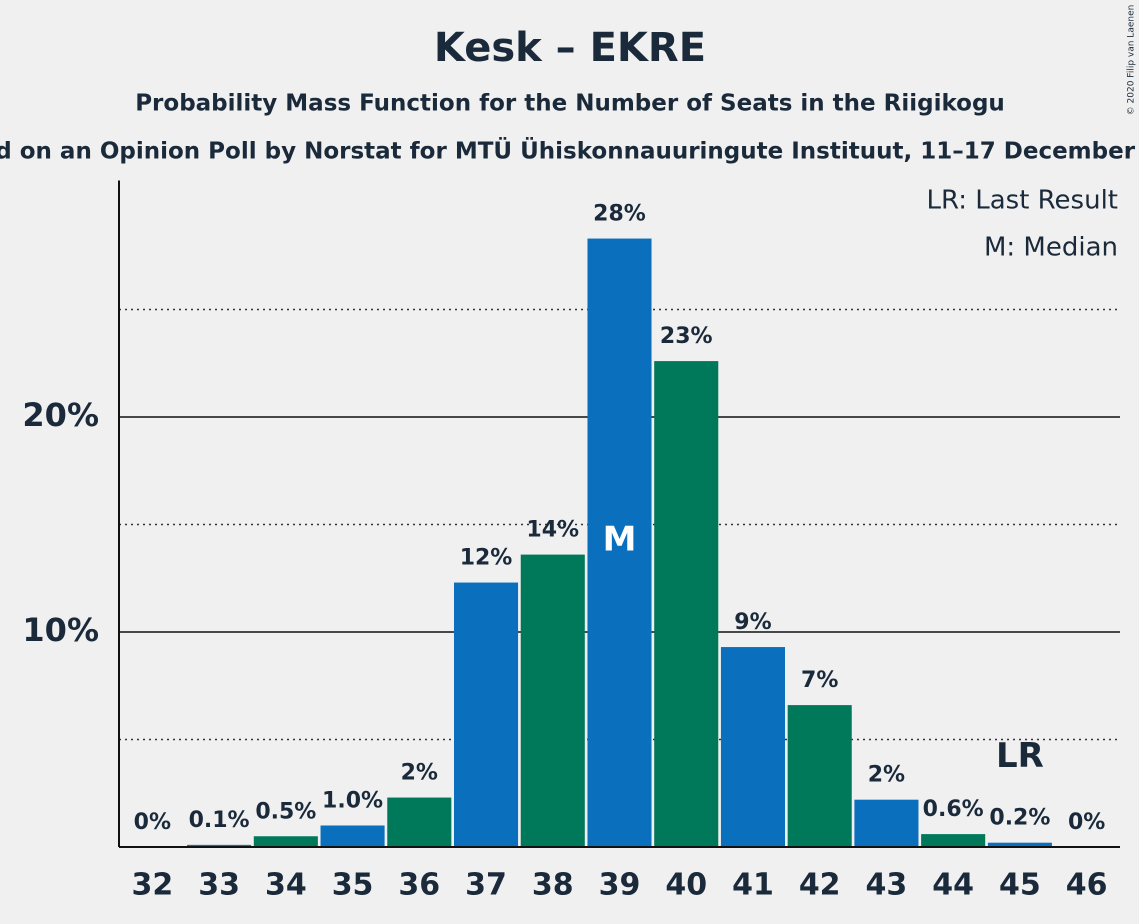  I want to click on value-label: 0.2%, so click(1019, 818).